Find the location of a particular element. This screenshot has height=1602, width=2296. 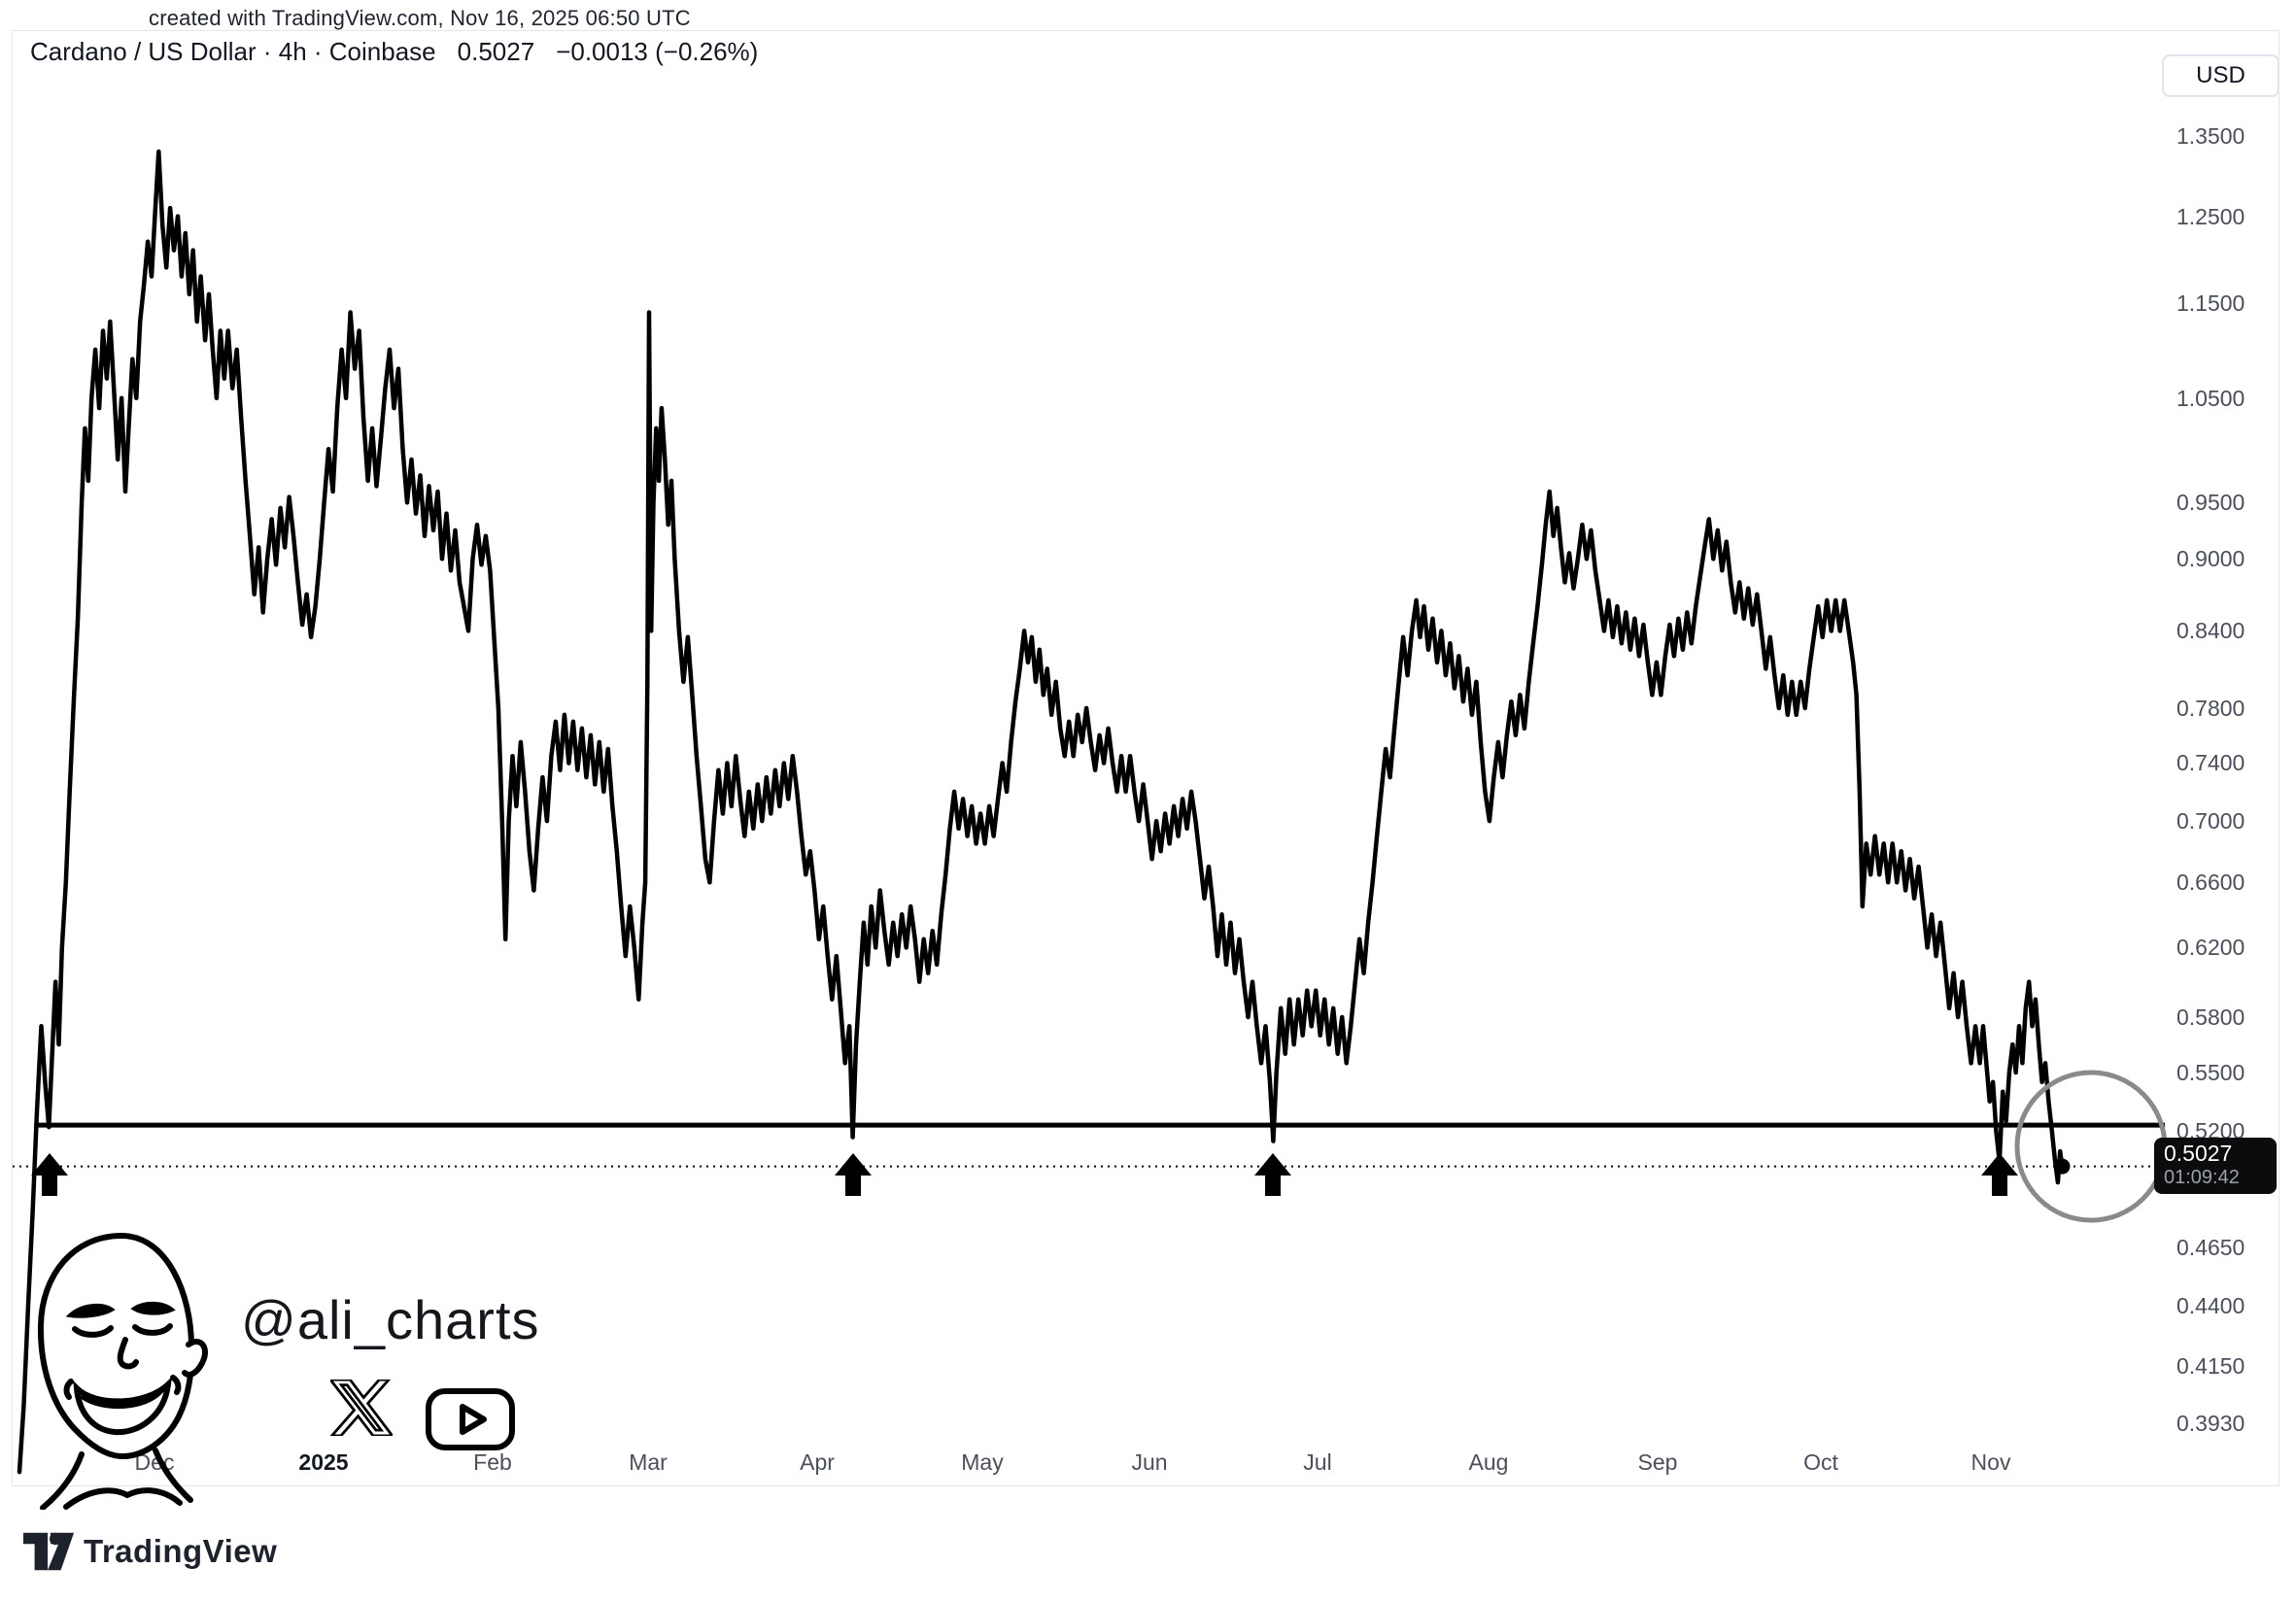

price-scale-tick: 1.3500 is located at coordinates (2210, 136).